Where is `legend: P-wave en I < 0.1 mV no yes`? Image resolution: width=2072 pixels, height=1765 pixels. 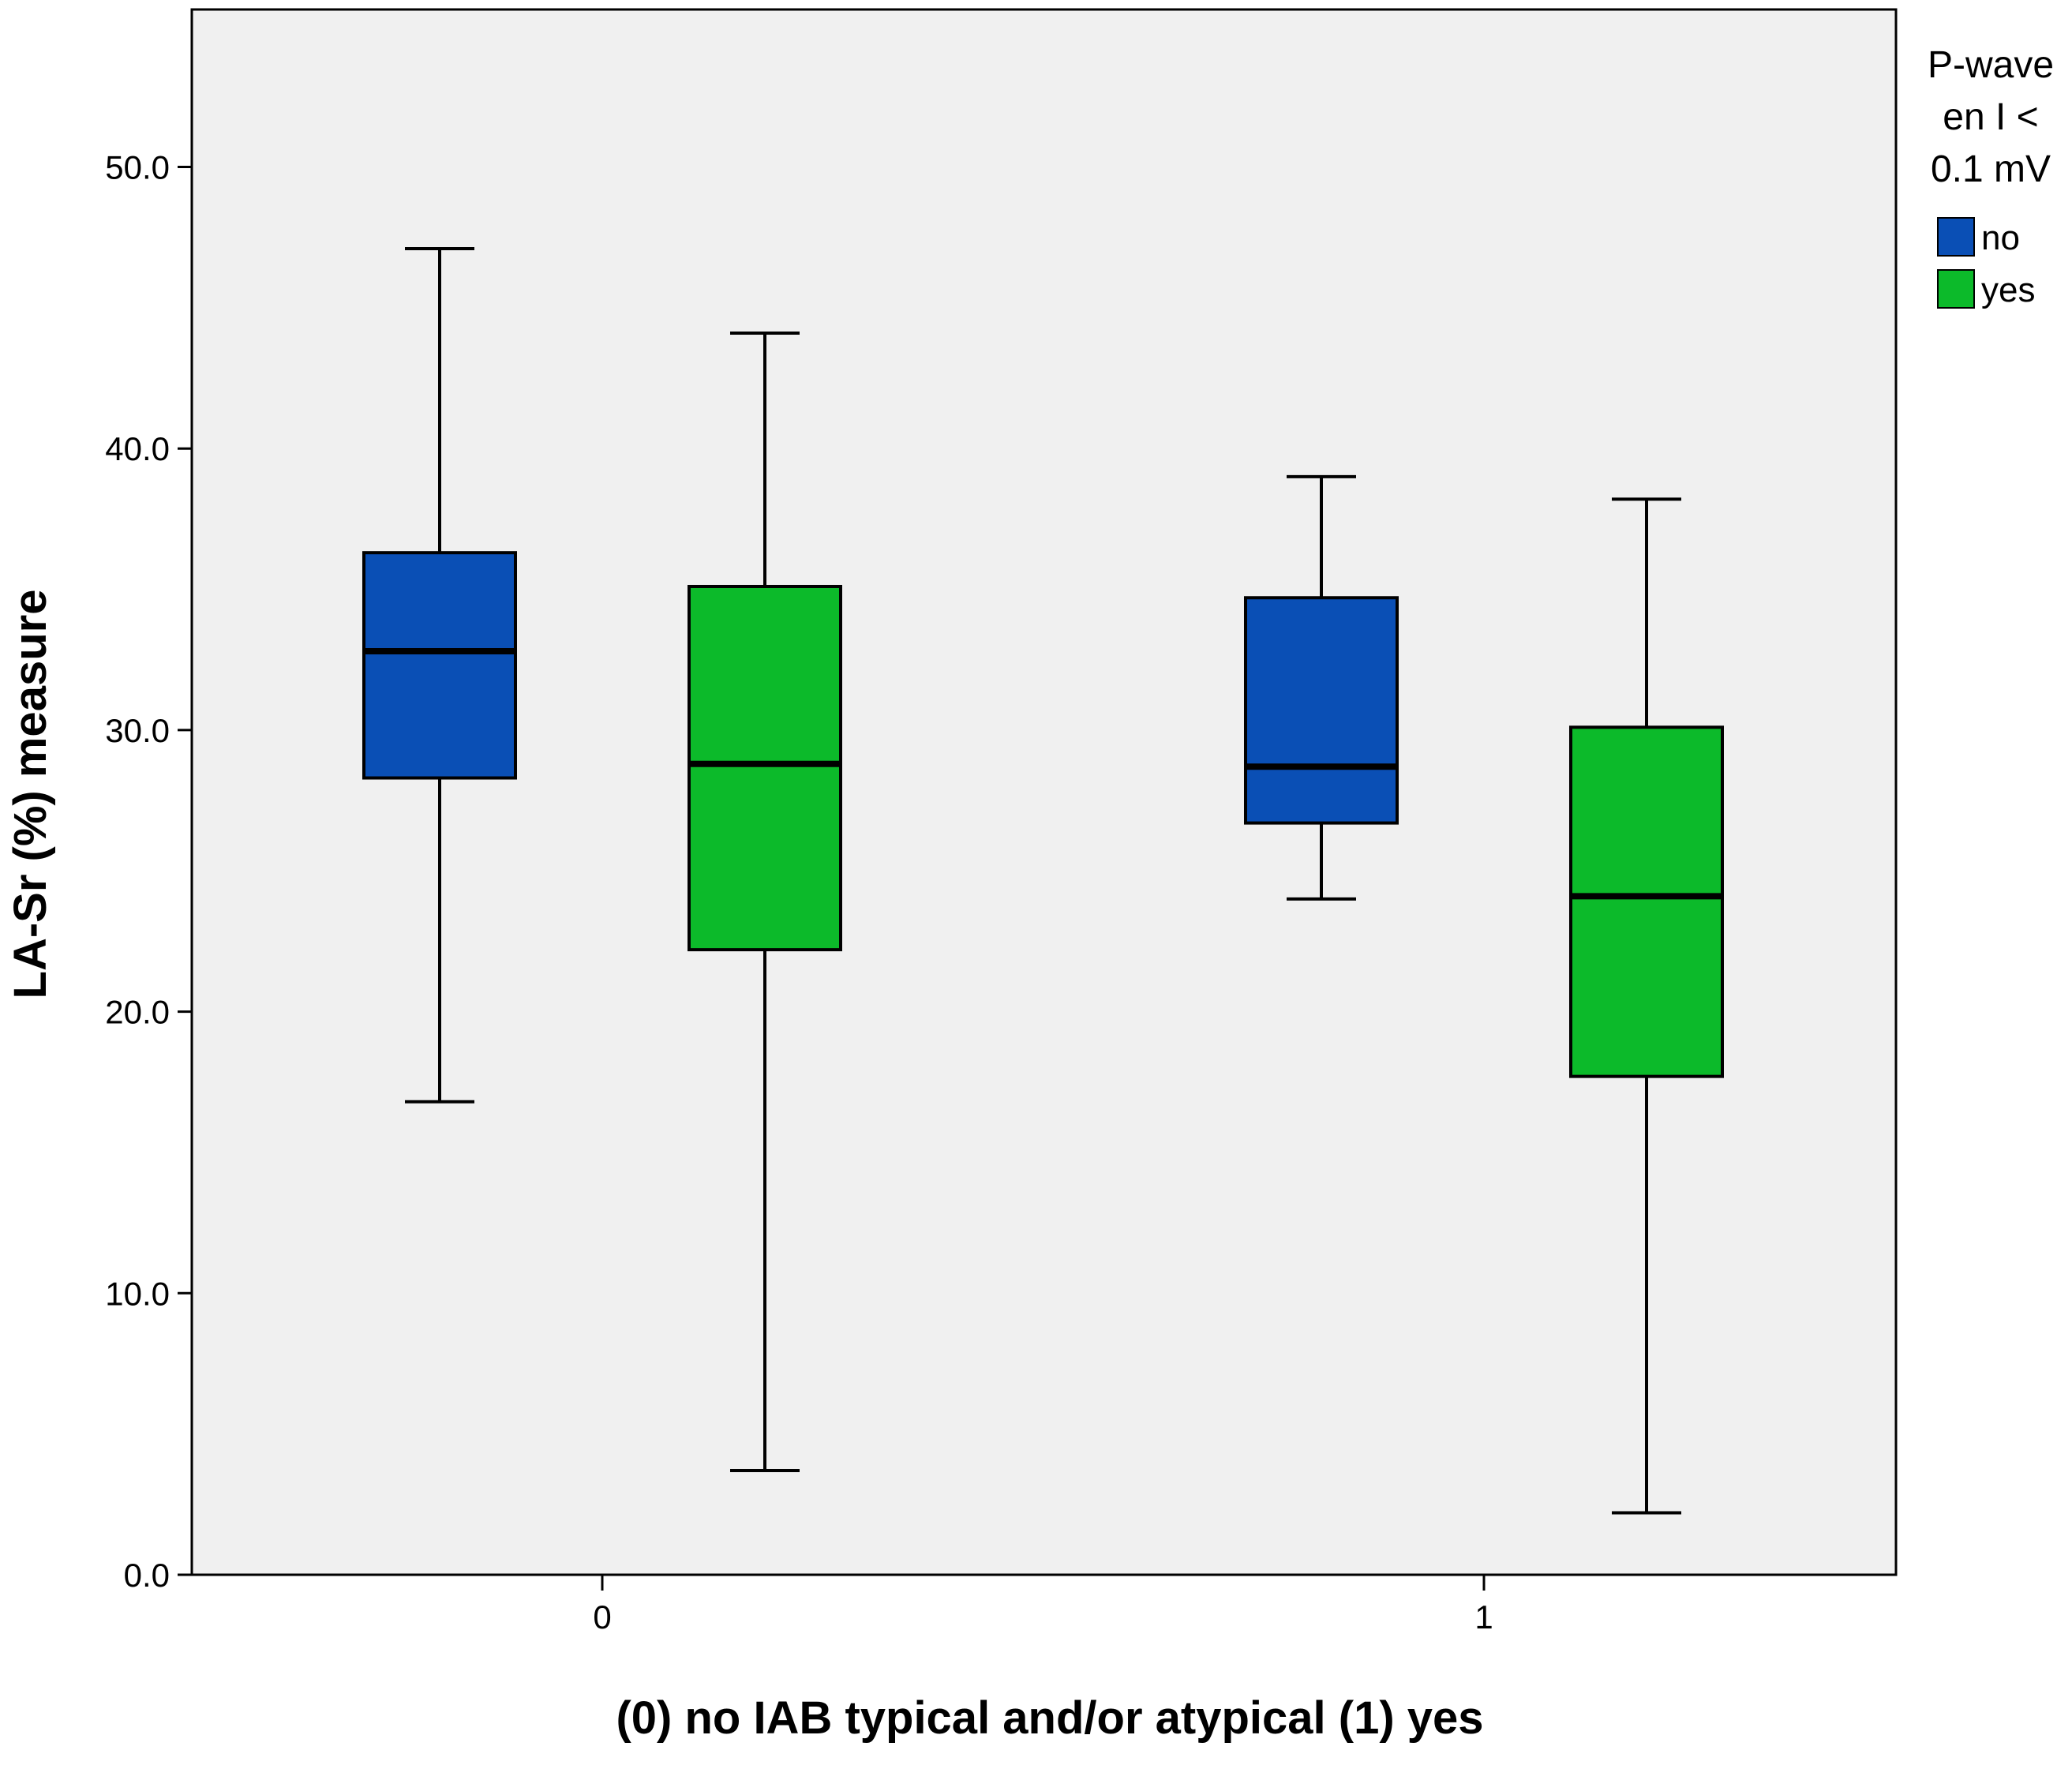
legend: P-wave en I < 0.1 mV no yes is located at coordinates (1991, 176).